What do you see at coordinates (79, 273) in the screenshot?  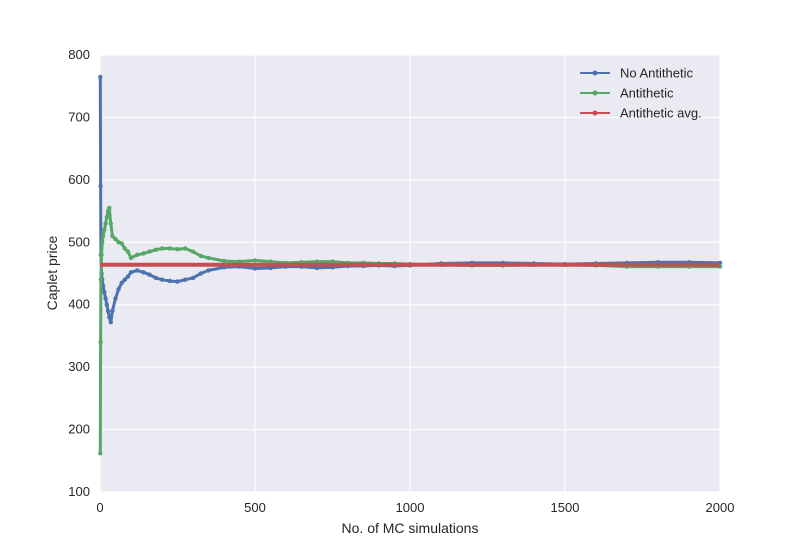 I see `y-tick-labels: 100 200 300 400 500 600 700 800` at bounding box center [79, 273].